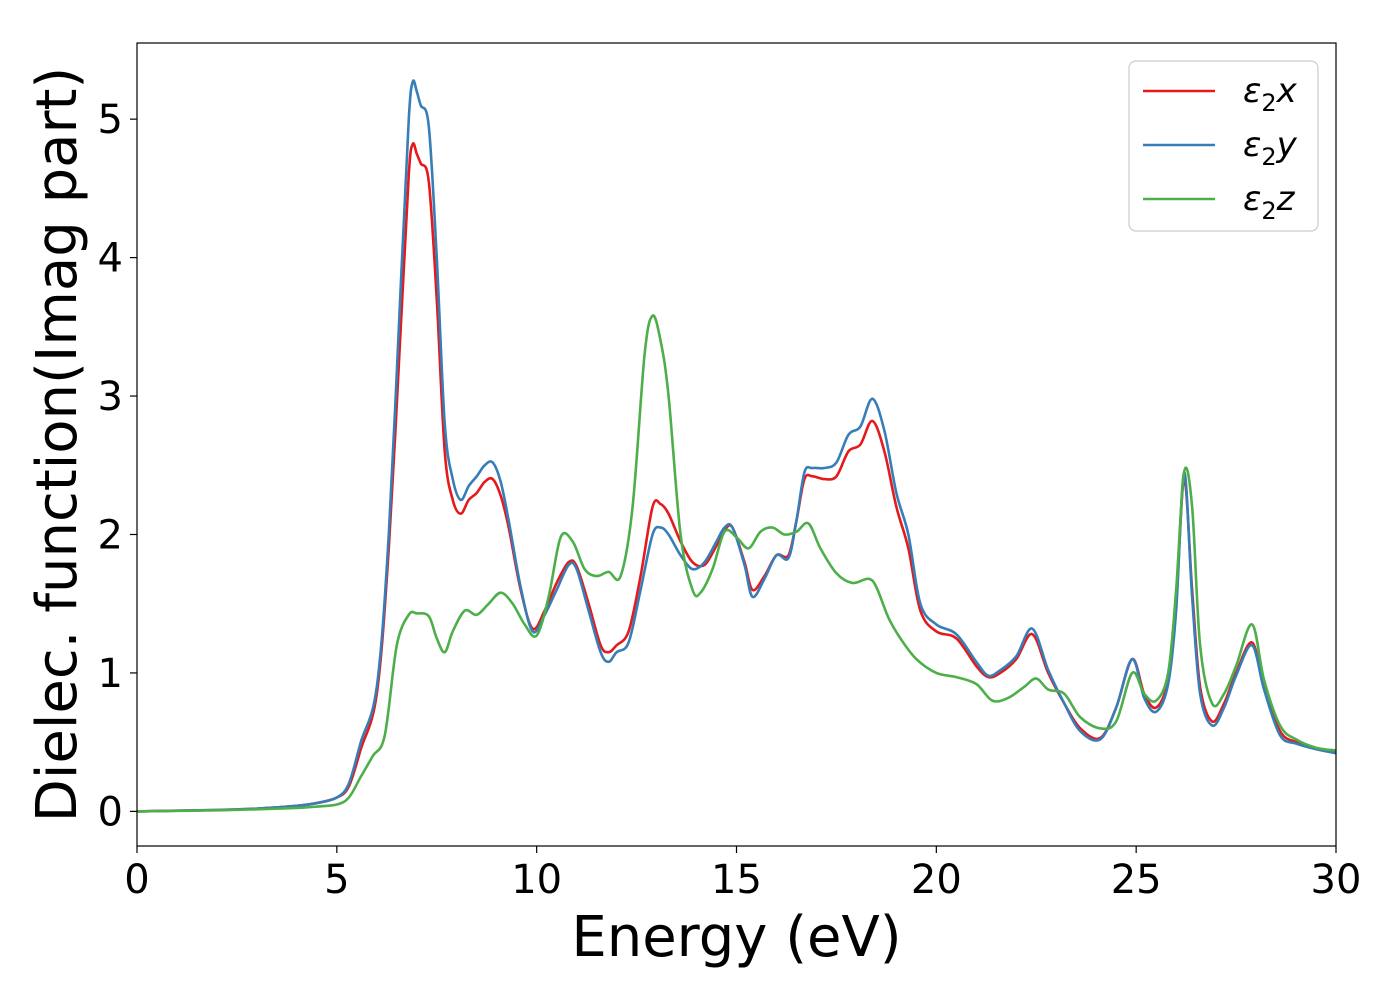 The image size is (1400, 1004). I want to click on y-tick-label: 2, so click(110, 535).